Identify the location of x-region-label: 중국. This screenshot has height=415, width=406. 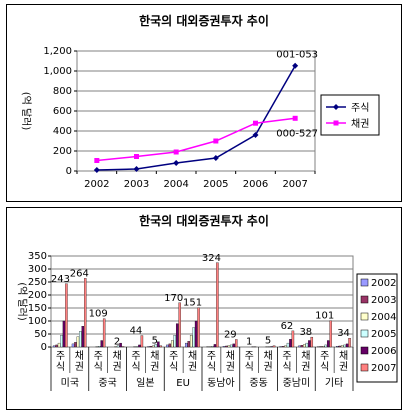
(107, 383).